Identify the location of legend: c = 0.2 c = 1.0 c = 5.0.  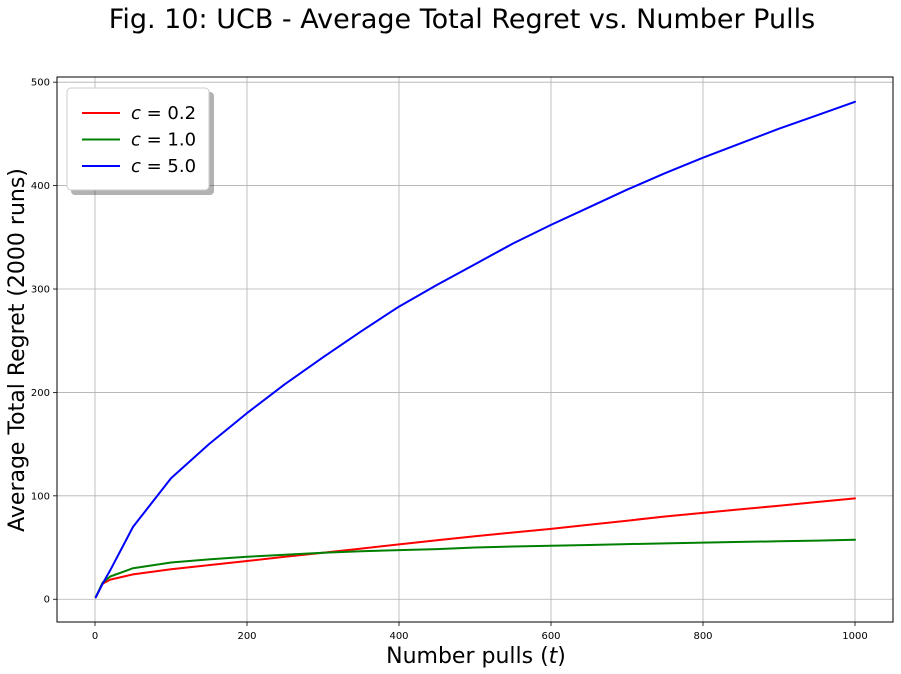
(140, 141).